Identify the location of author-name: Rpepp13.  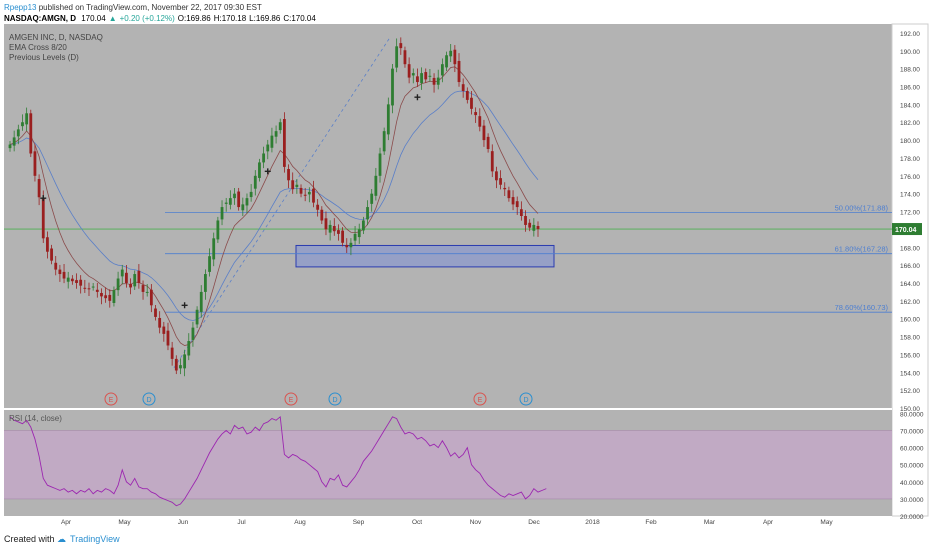
(20, 7).